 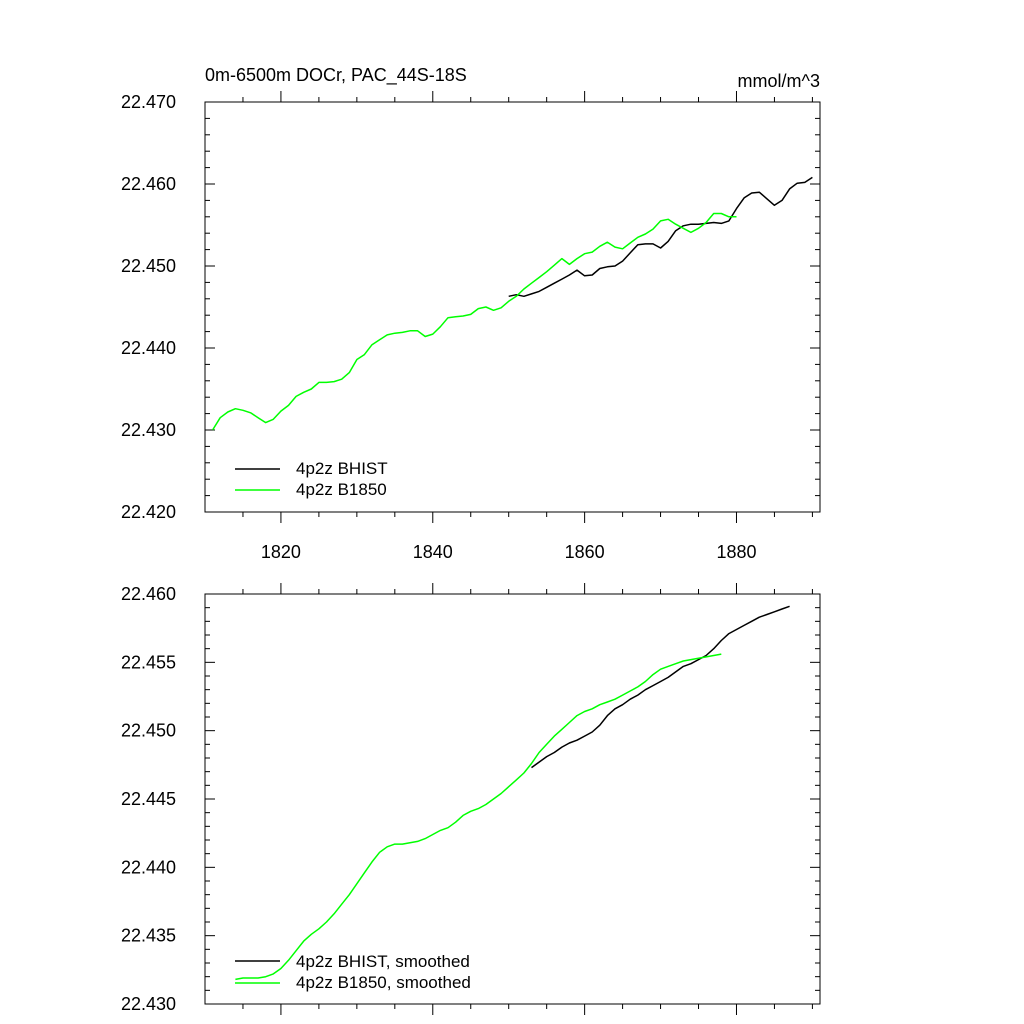 I want to click on x-tick-label: 1840, so click(x=433, y=552).